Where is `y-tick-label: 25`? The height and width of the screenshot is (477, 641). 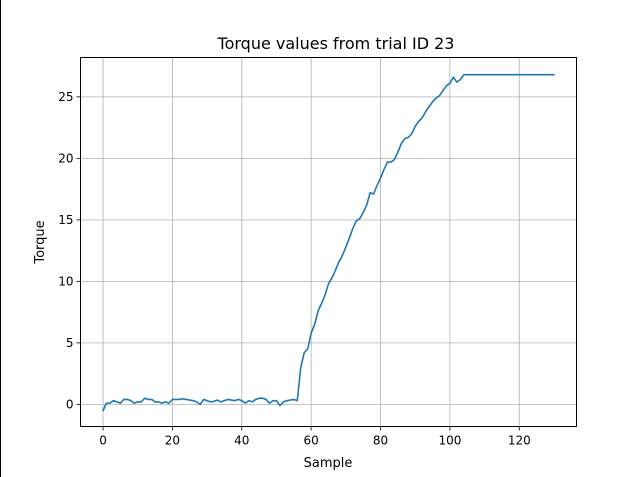 y-tick-label: 25 is located at coordinates (65, 97).